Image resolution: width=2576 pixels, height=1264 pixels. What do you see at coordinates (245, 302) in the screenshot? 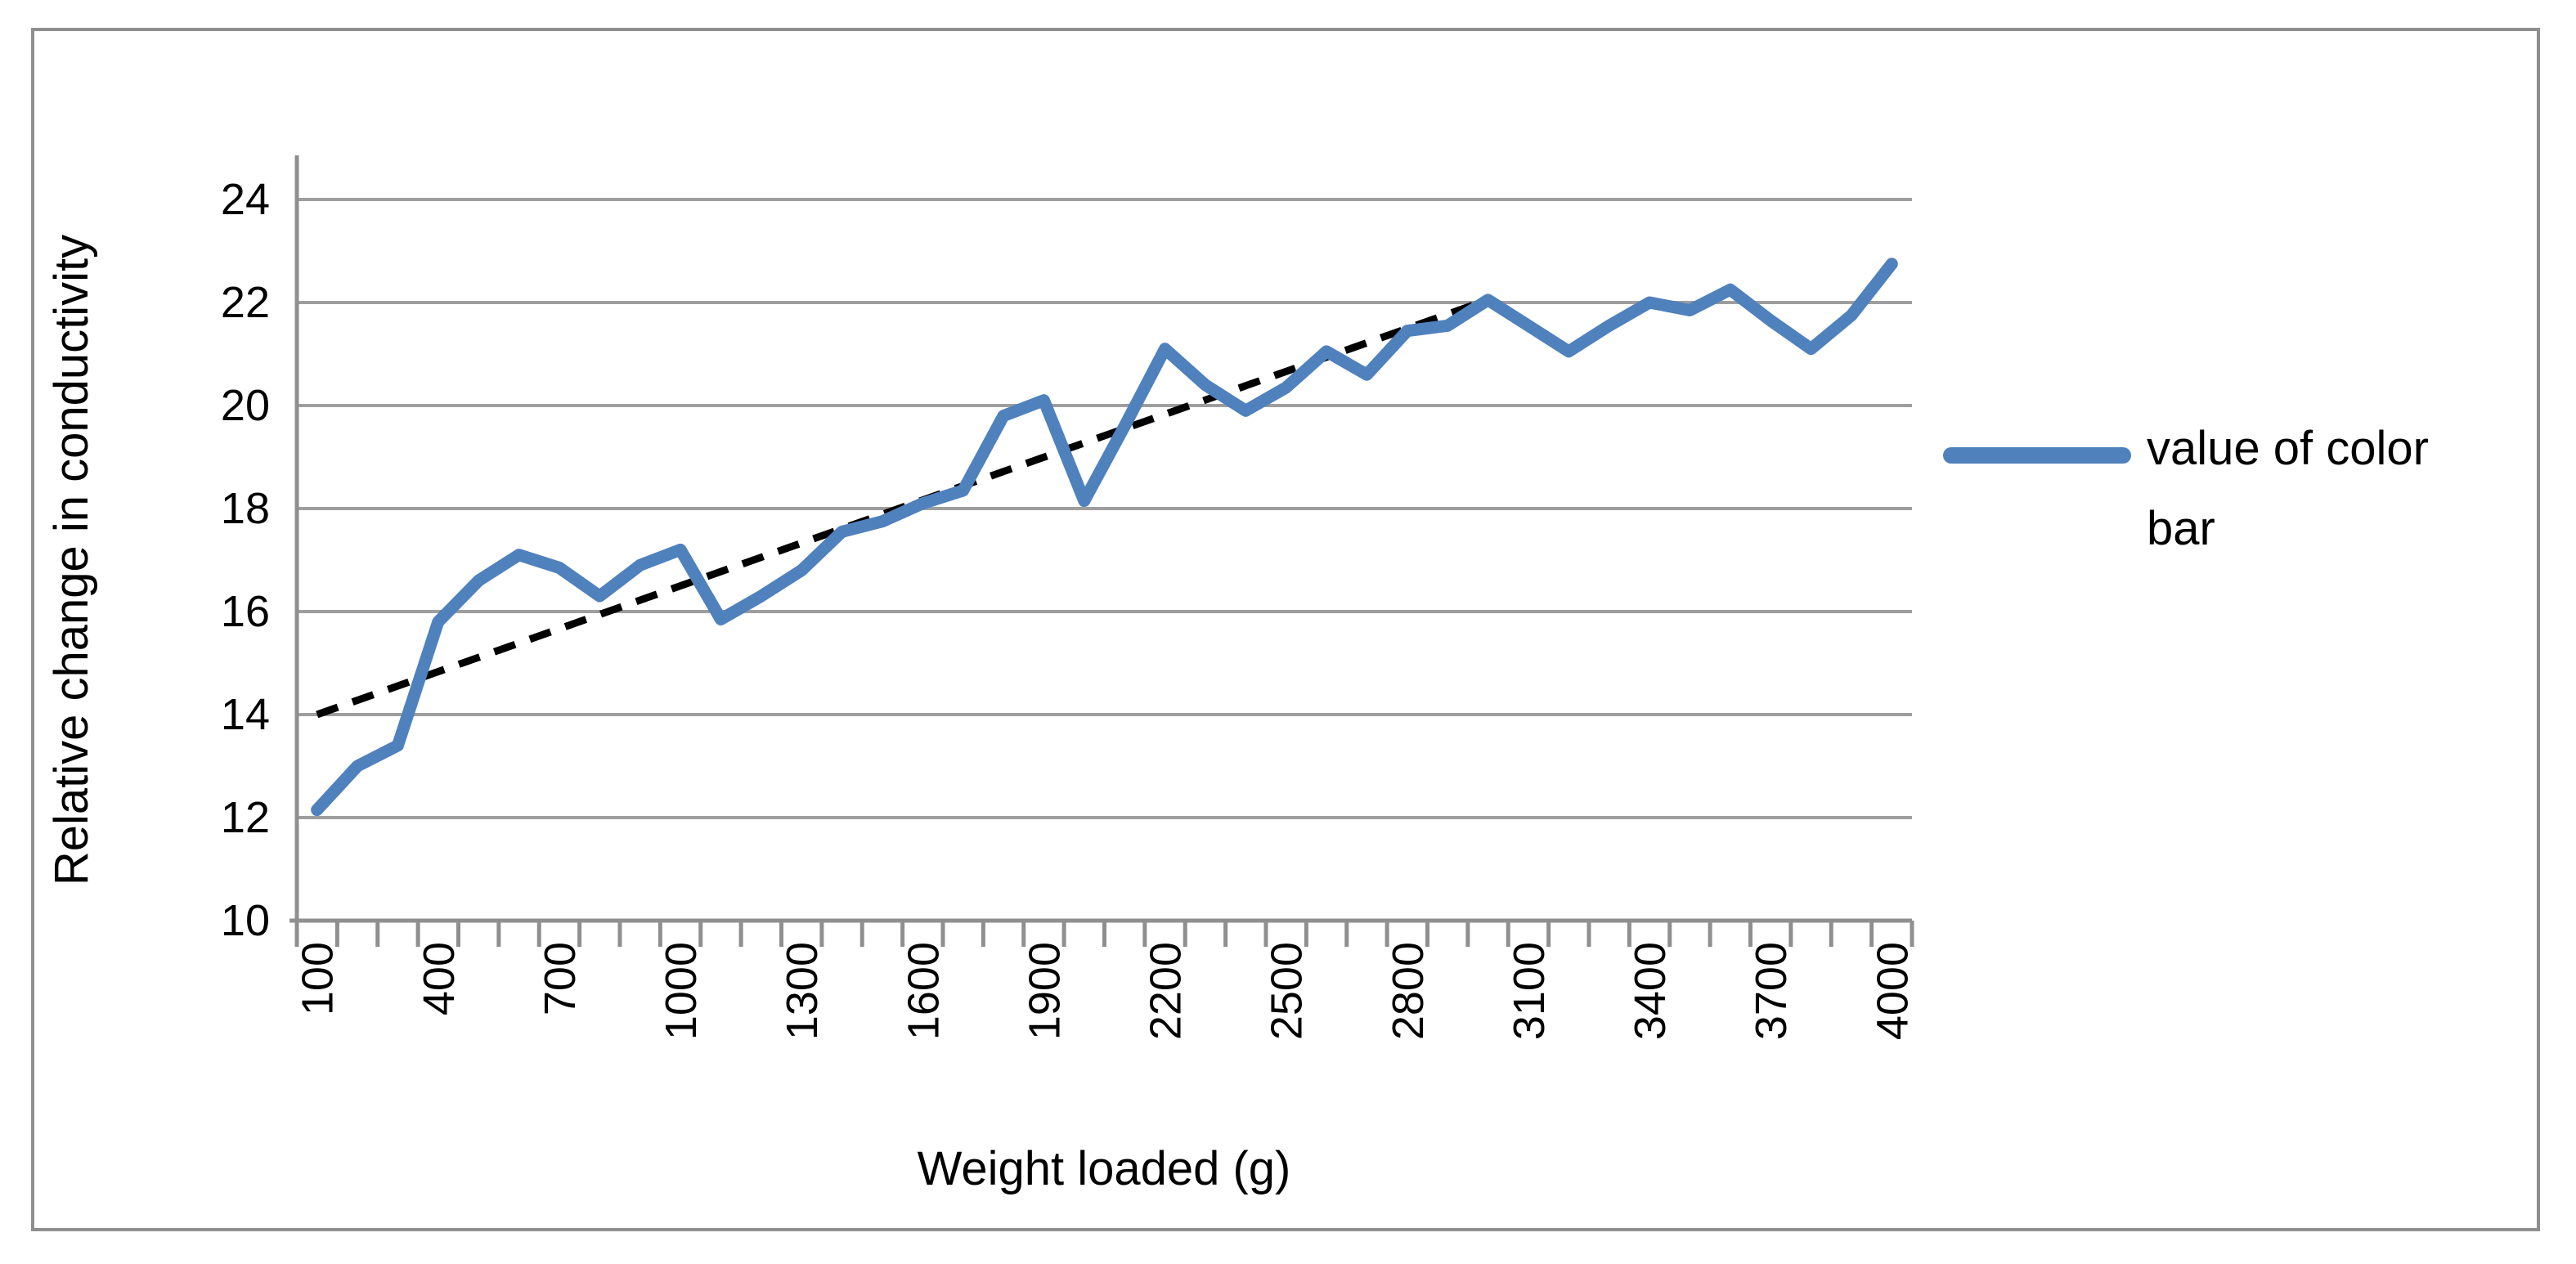
I see `y-tick-label-22: 22` at bounding box center [245, 302].